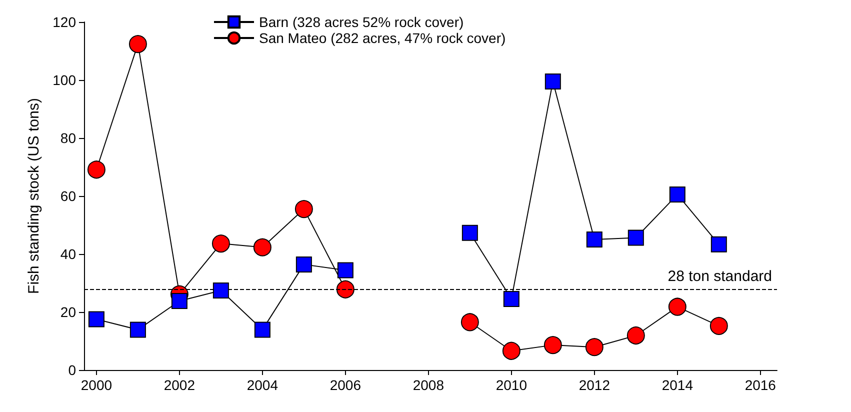 This screenshot has width=851, height=412. I want to click on x-tick-label: 2014, so click(678, 385).